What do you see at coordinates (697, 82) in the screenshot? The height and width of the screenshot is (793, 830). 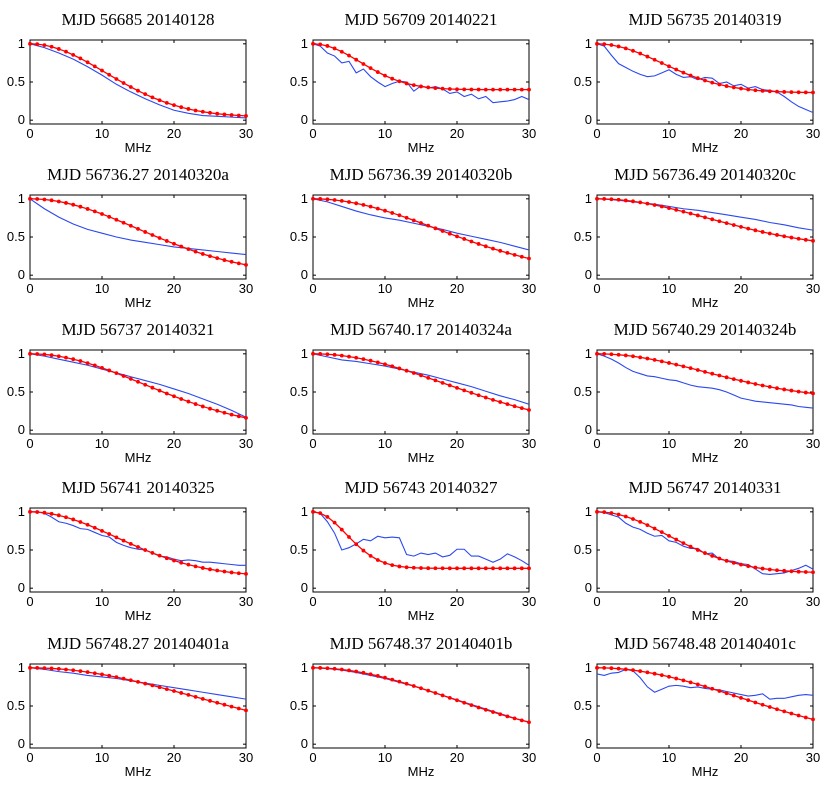 I see `panel-3: MJD 56735 20140319 0 10 20 30 0 0.5 1 MHz` at bounding box center [697, 82].